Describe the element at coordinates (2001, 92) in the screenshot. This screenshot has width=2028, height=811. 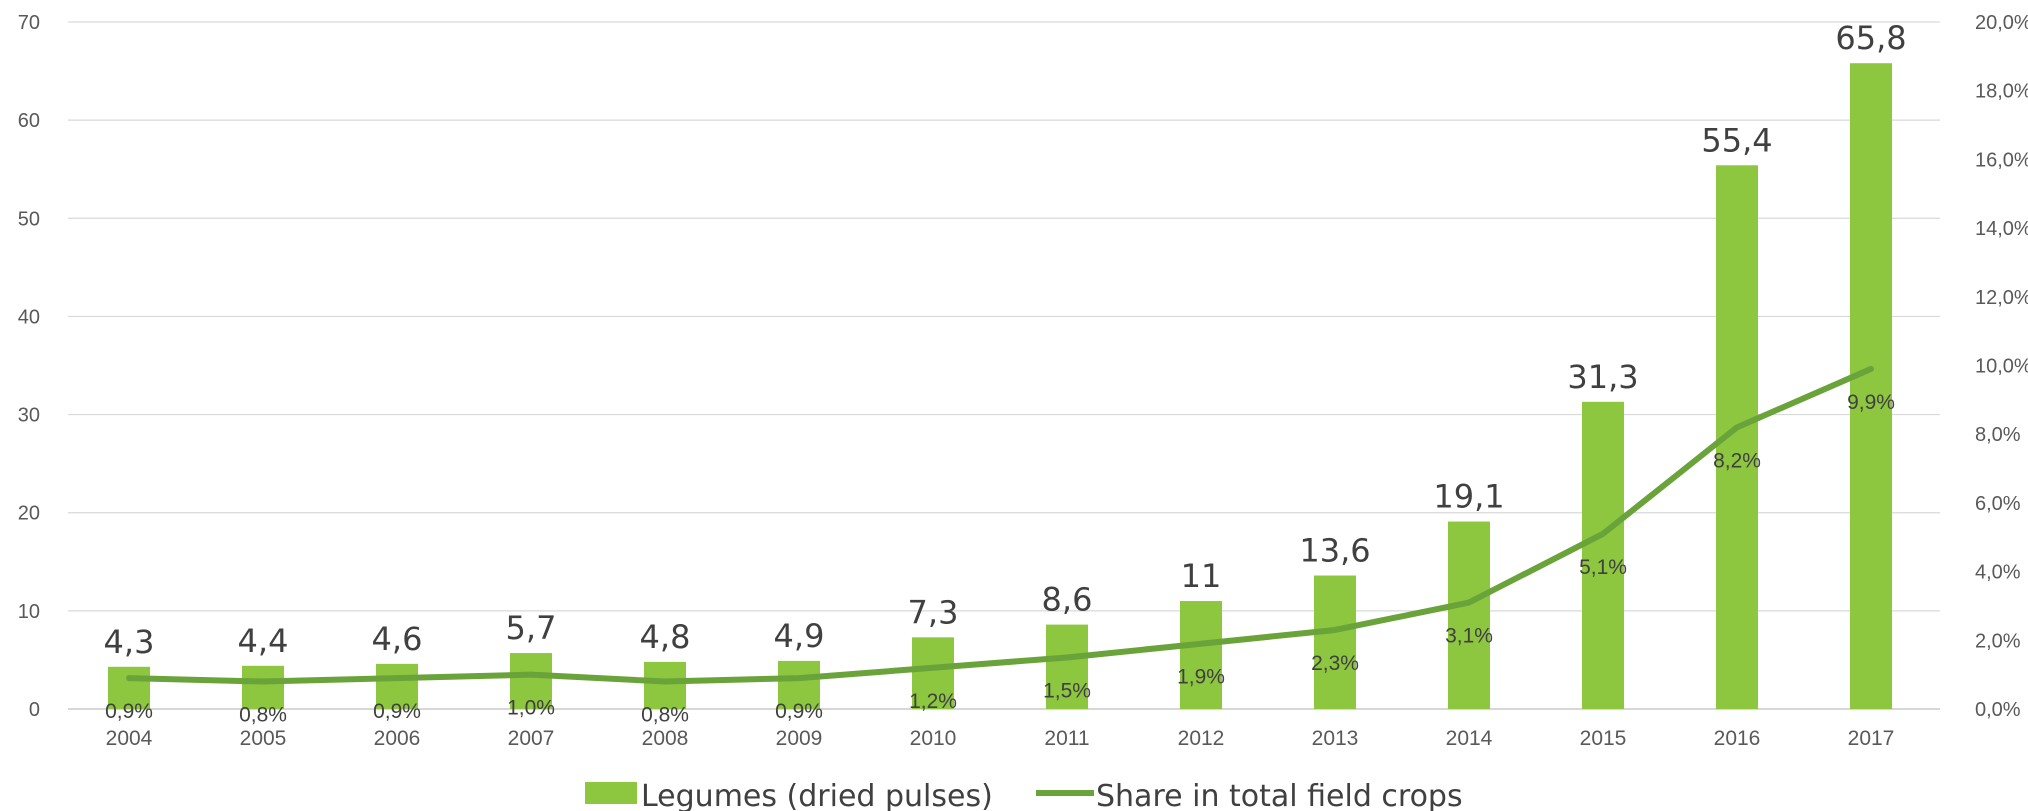
I see `right-axis-tick-label: 18,0%` at that location.